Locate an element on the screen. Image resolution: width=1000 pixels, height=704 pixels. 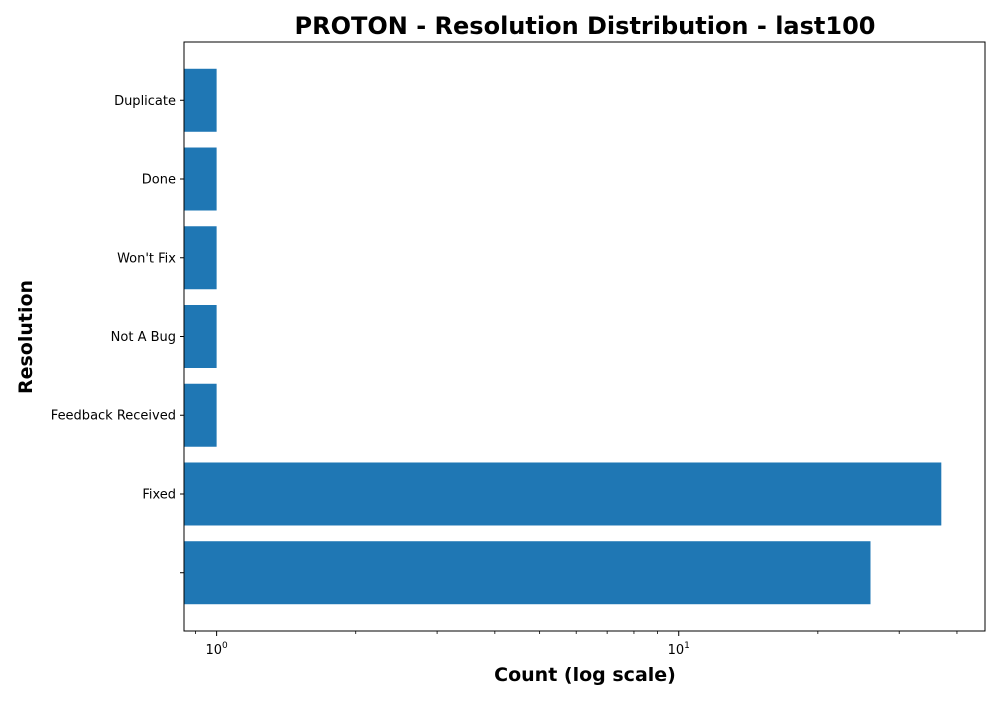
y-tick-label: Duplicate is located at coordinates (145, 101).